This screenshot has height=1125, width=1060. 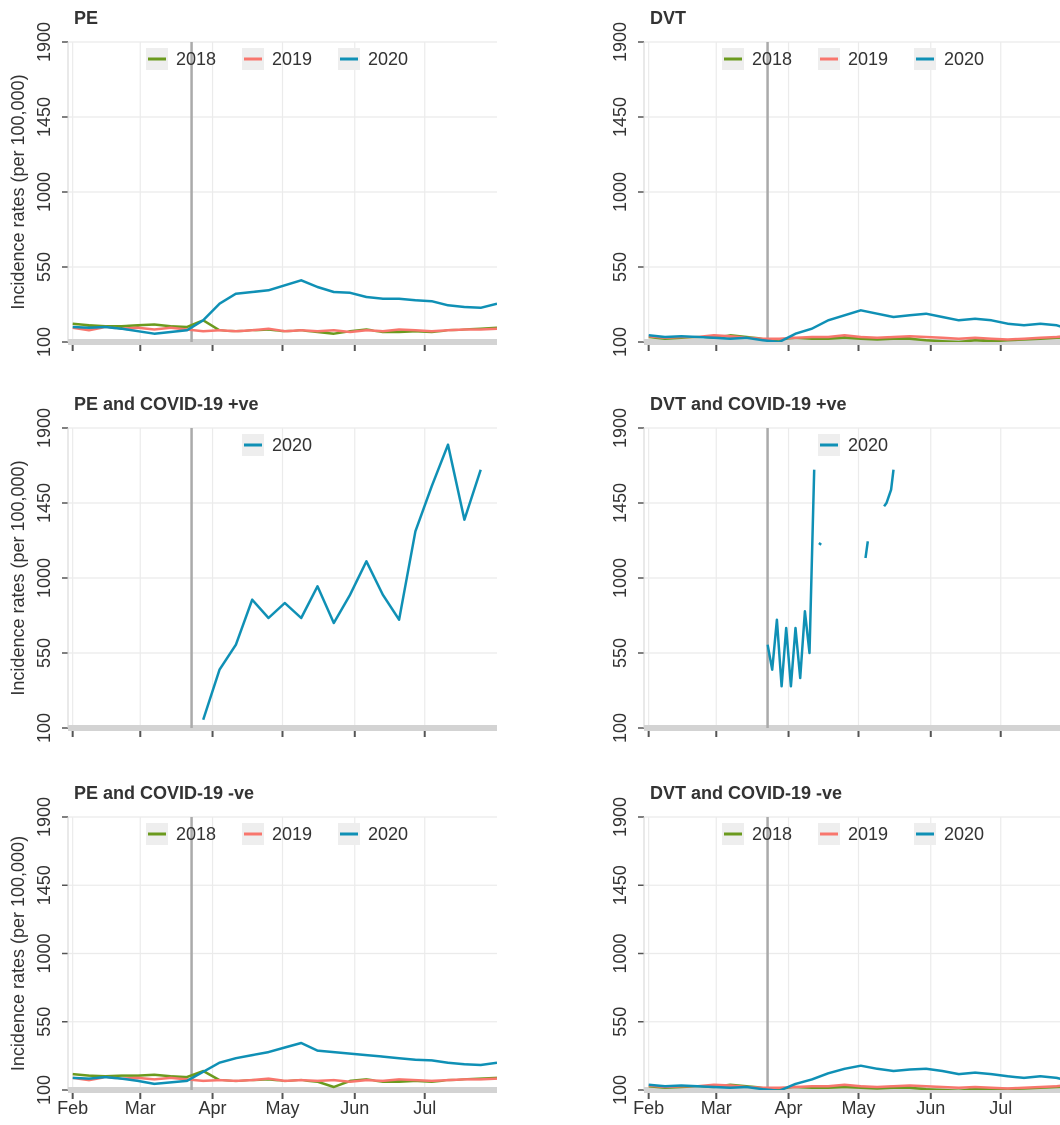 What do you see at coordinates (668, 18) in the screenshot?
I see `panel-title: DVT` at bounding box center [668, 18].